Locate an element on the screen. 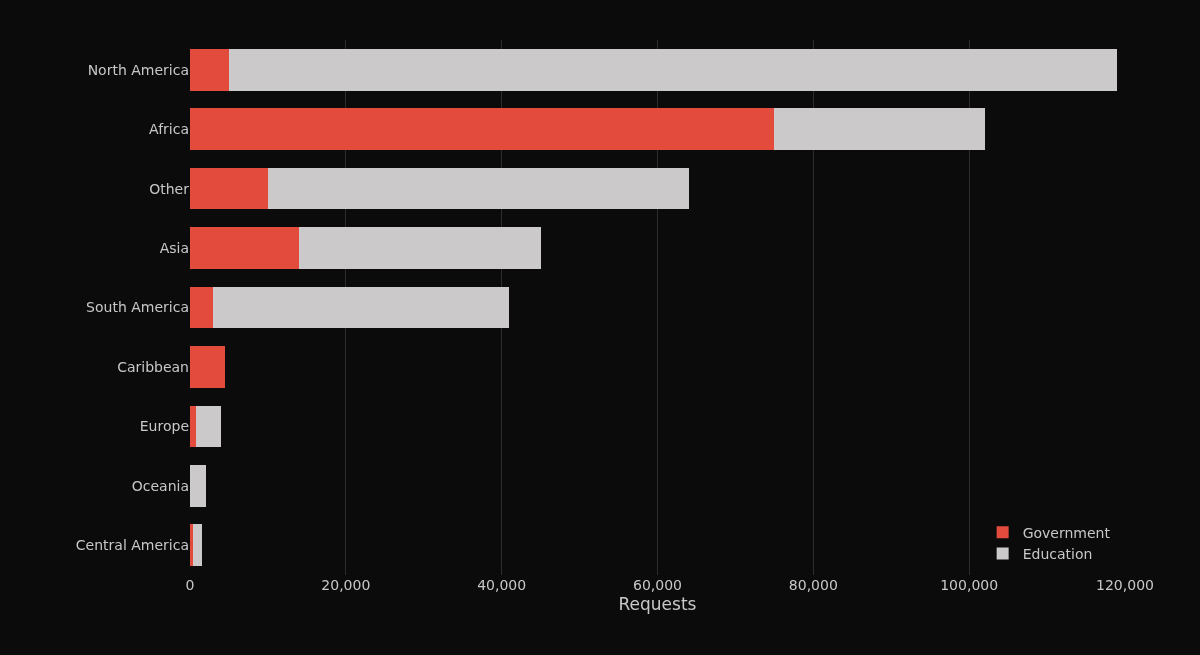 This screenshot has height=655, width=1200. y-tick-label: South America is located at coordinates (137, 307).